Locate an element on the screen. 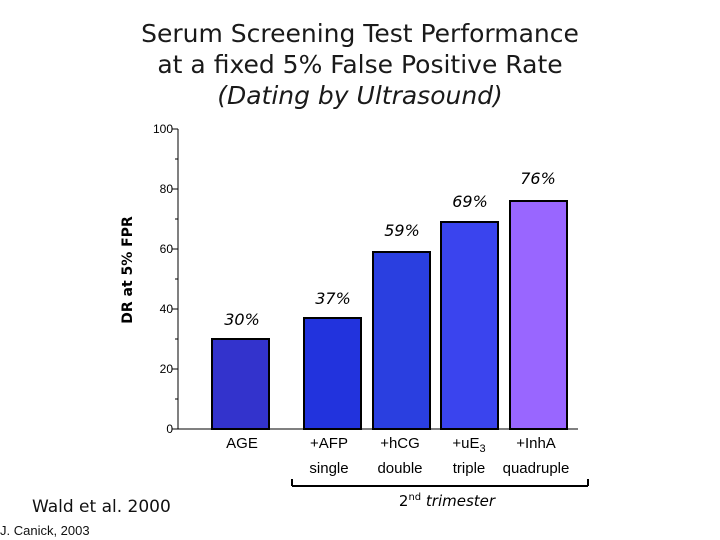  x-category-label: AGE is located at coordinates (242, 443).